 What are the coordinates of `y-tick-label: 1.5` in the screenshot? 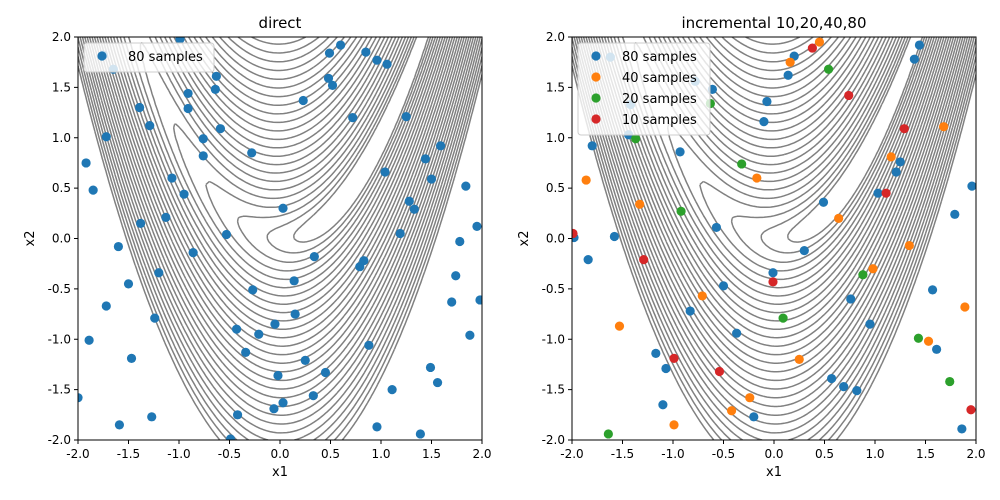 It's located at (555, 87).